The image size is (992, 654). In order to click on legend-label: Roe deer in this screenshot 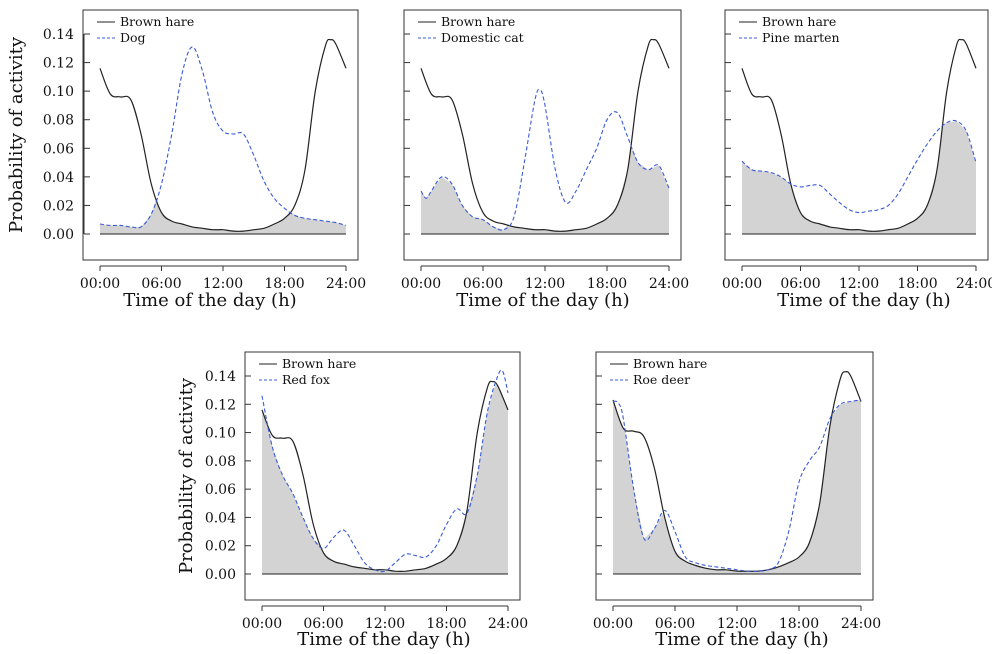, I will do `click(661, 379)`.